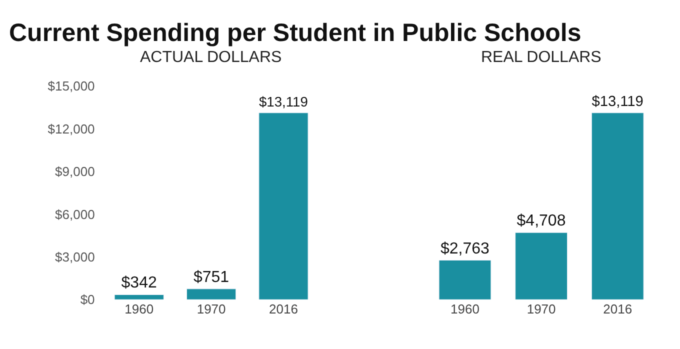  What do you see at coordinates (71, 128) in the screenshot?
I see `y-tick-label: $12,000` at bounding box center [71, 128].